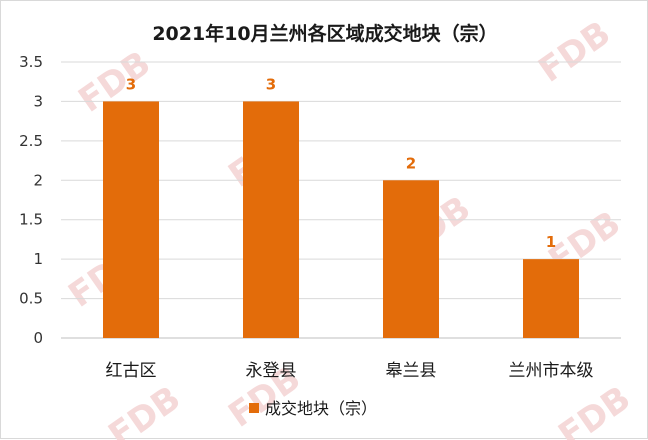 The width and height of the screenshot is (648, 440). I want to click on x-tick-label: 兰州市本级, so click(551, 371).